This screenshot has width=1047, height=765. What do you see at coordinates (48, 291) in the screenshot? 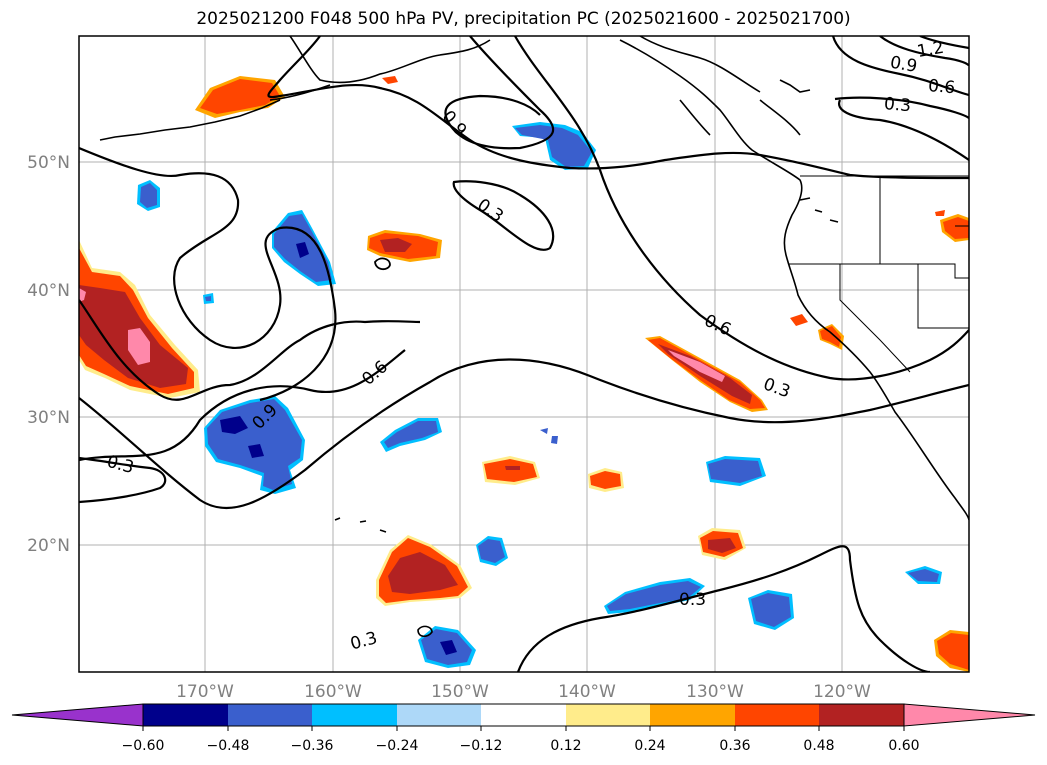
I see `lat-label: 40°N` at bounding box center [48, 291].